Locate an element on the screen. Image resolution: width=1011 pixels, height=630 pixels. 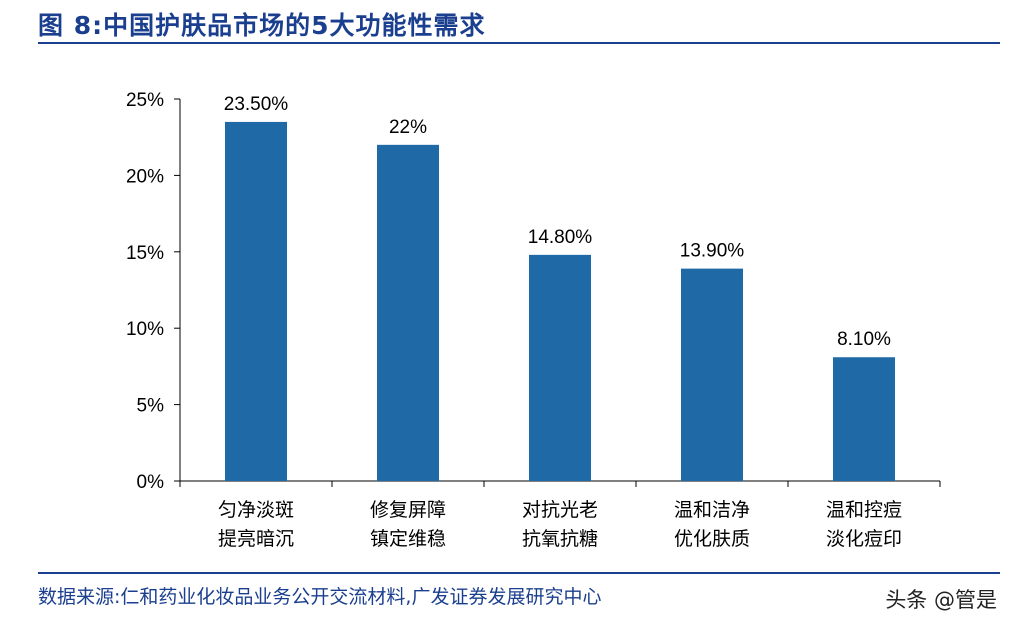
x-category-label: 温和洁净 is located at coordinates (712, 510).